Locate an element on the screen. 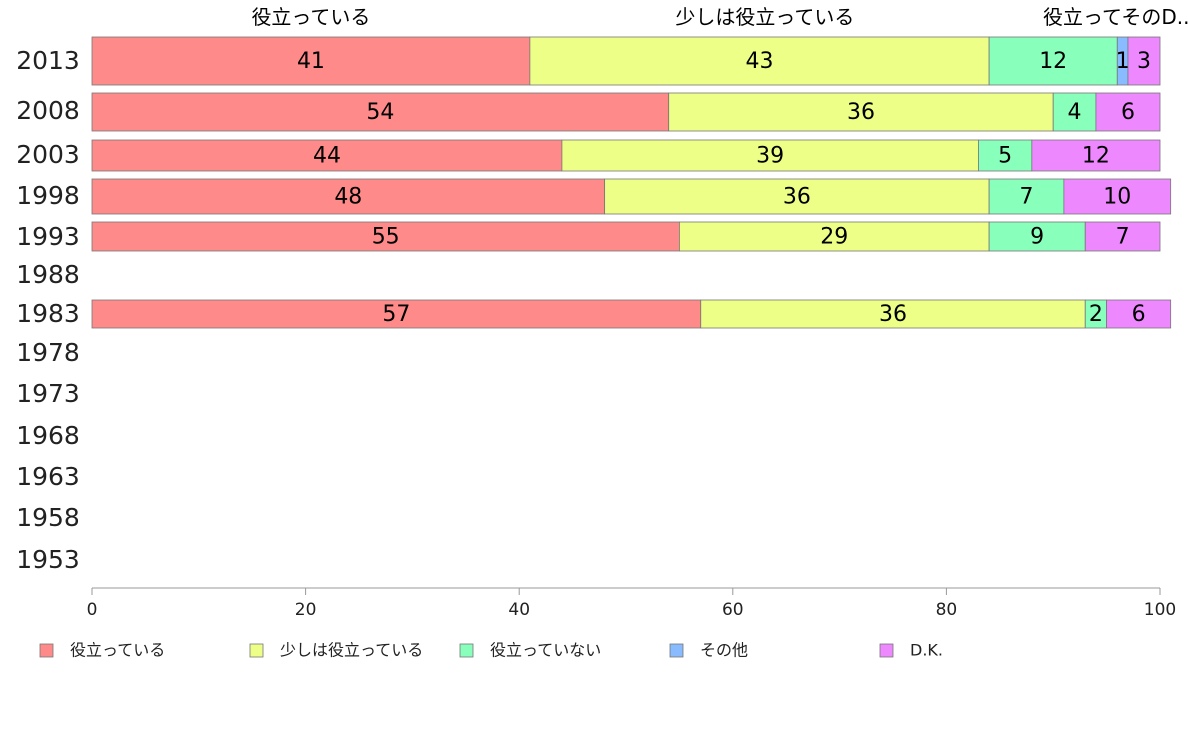 The width and height of the screenshot is (1188, 736). bar-label-1983-2: 2 is located at coordinates (1096, 314).